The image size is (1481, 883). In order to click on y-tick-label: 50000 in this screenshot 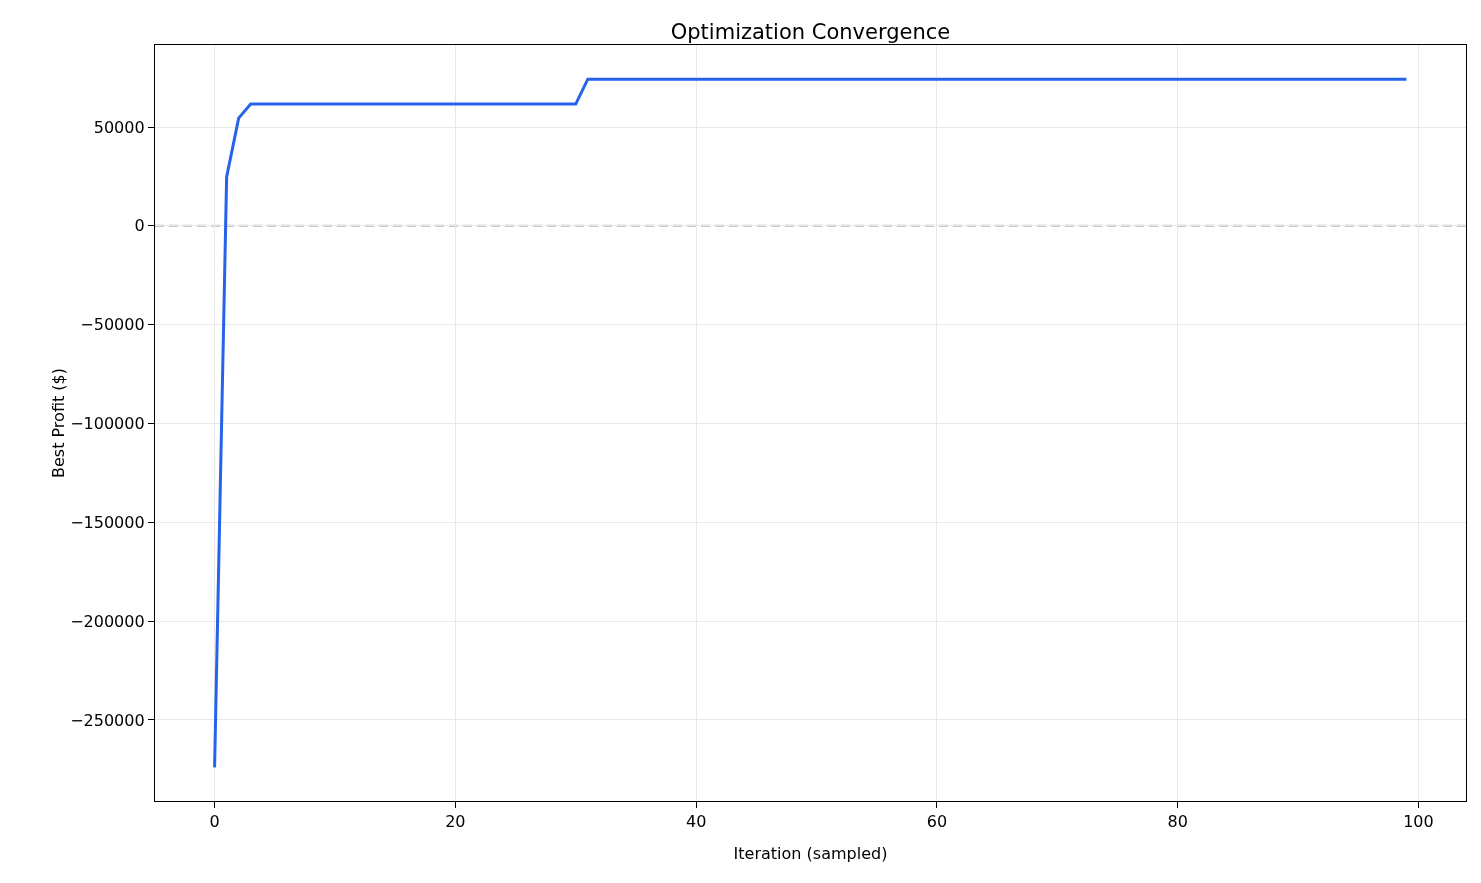, I will do `click(119, 127)`.